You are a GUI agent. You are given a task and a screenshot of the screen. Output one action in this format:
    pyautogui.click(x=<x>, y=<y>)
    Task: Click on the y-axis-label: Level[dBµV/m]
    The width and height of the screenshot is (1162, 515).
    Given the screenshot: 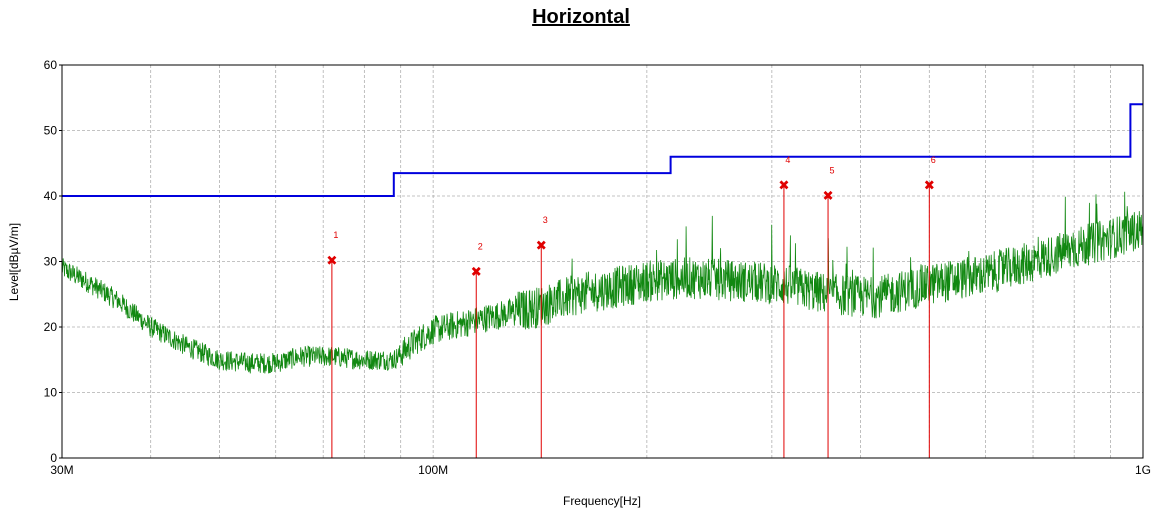 What is the action you would take?
    pyautogui.click(x=14, y=262)
    